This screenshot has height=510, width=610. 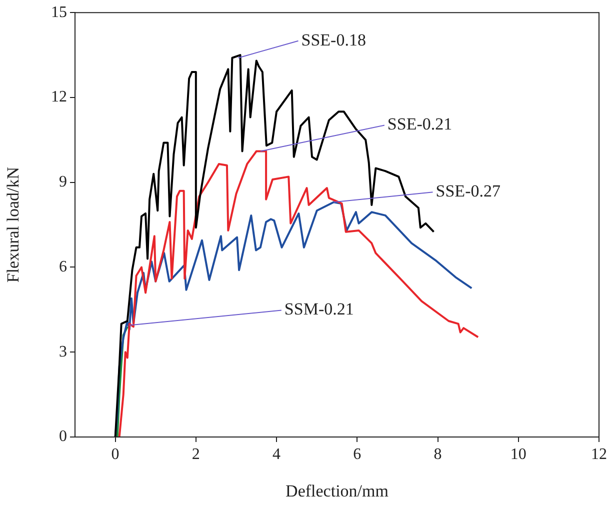 What do you see at coordinates (333, 40) in the screenshot?
I see `annotation: SSE-0.18` at bounding box center [333, 40].